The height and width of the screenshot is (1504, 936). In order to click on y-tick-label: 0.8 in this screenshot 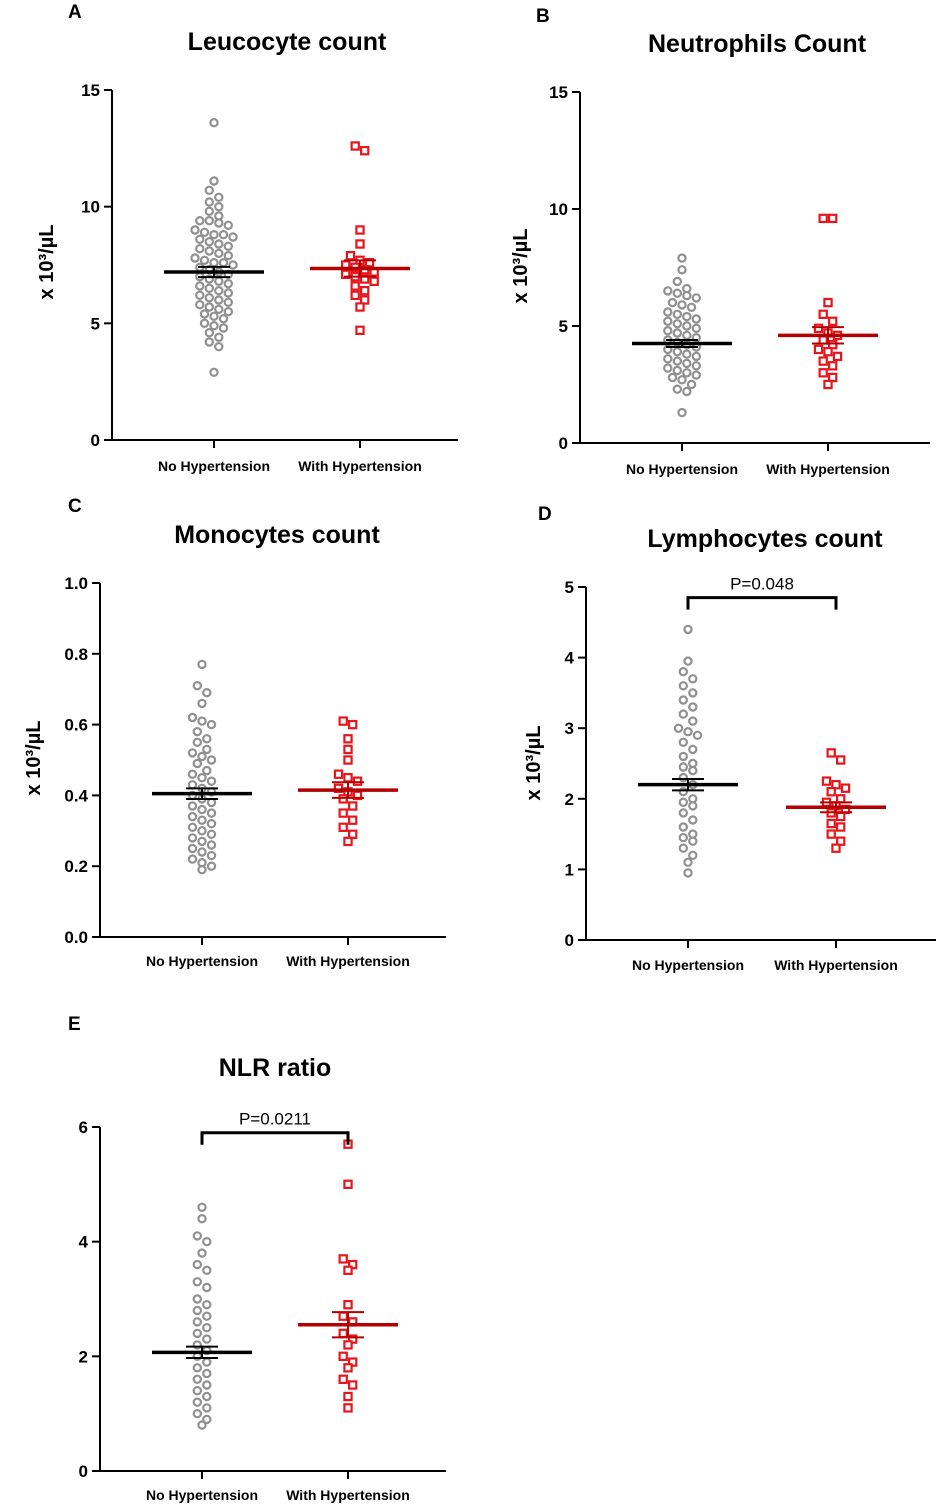, I will do `click(76, 654)`.